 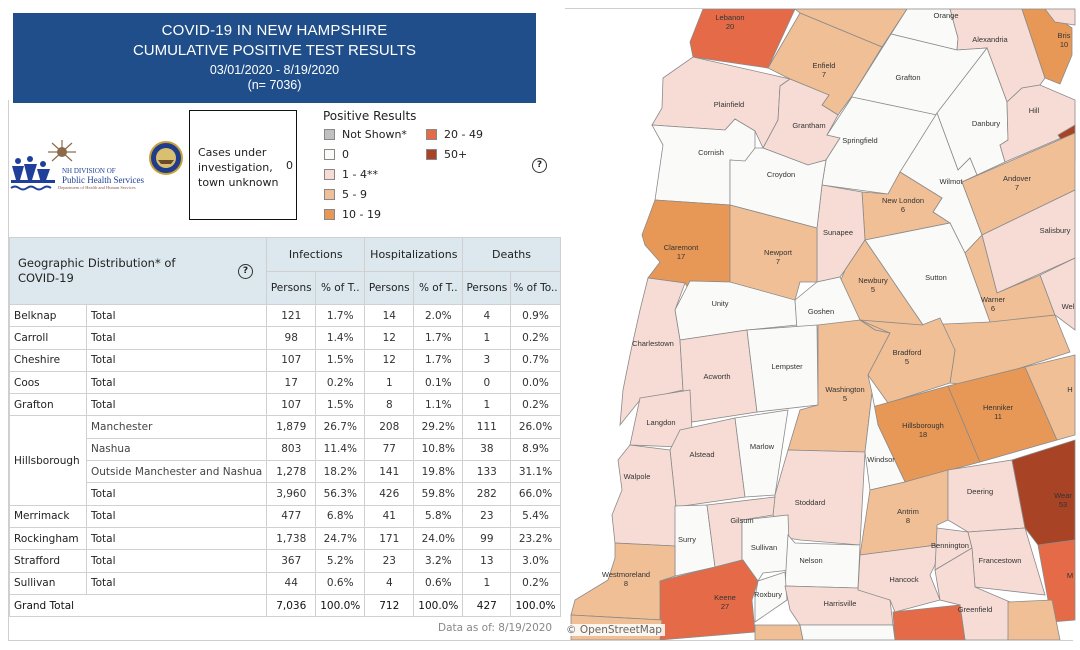 I want to click on town-label: Grafton, so click(x=907, y=77).